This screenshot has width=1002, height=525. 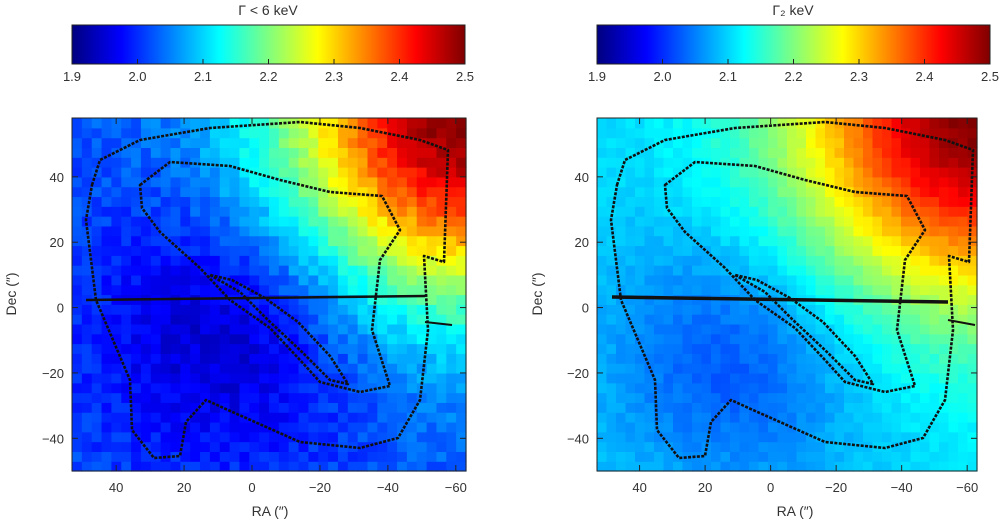 What do you see at coordinates (53, 438) in the screenshot?
I see `y-tick-label: −40` at bounding box center [53, 438].